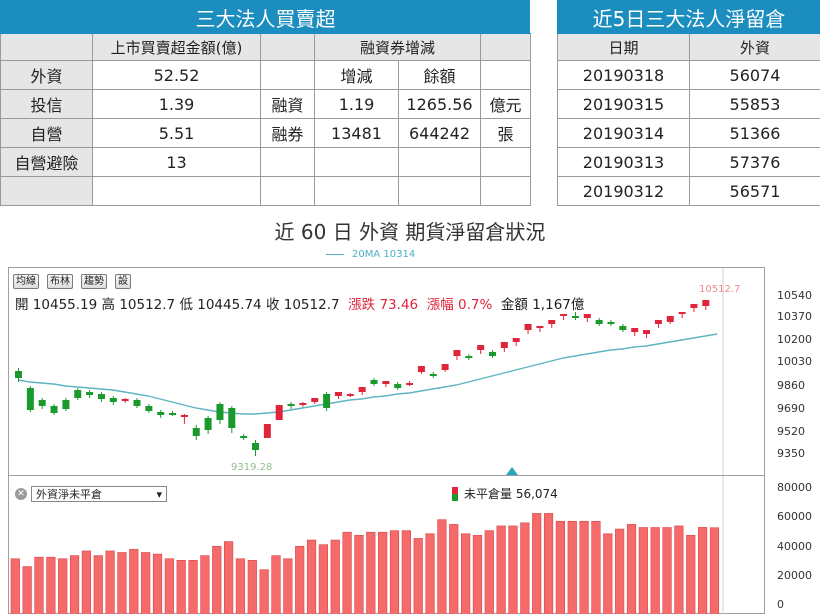 This screenshot has width=820, height=614. I want to click on ma-line-swatch, so click(335, 254).